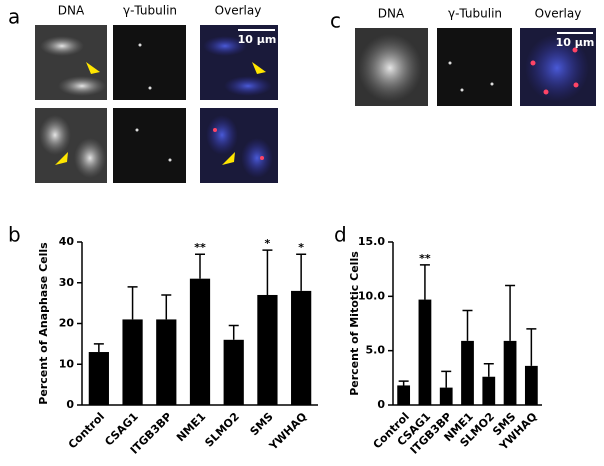 Image resolution: width=604 pixels, height=466 pixels. I want to click on micrograph-grid, so click(156, 104).